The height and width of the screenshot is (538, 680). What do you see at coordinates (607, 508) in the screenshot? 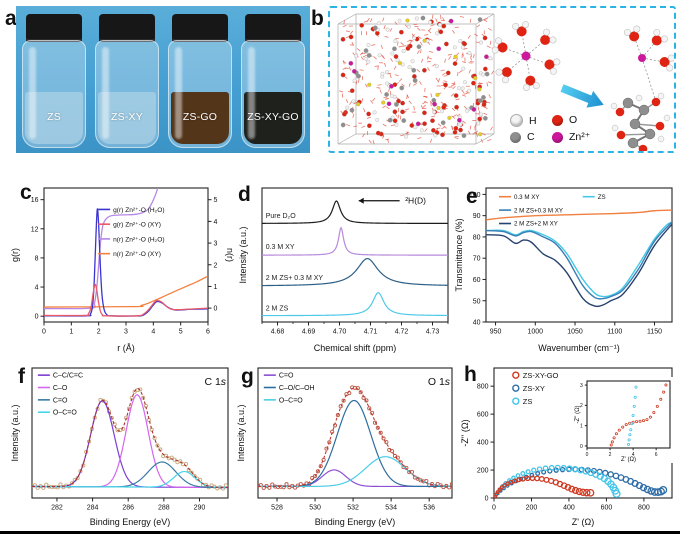
I see `svg-text: 600` at bounding box center [607, 508].